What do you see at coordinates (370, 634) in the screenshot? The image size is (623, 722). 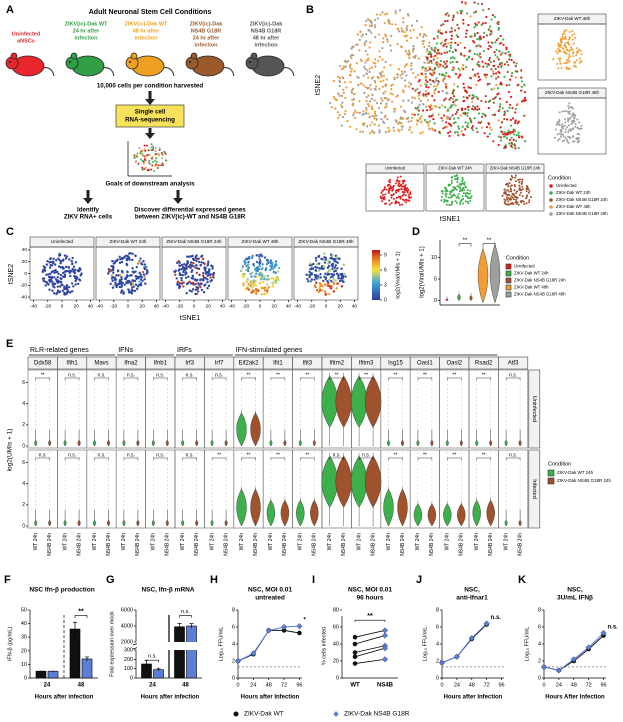 I see `pair-line` at bounding box center [370, 634].